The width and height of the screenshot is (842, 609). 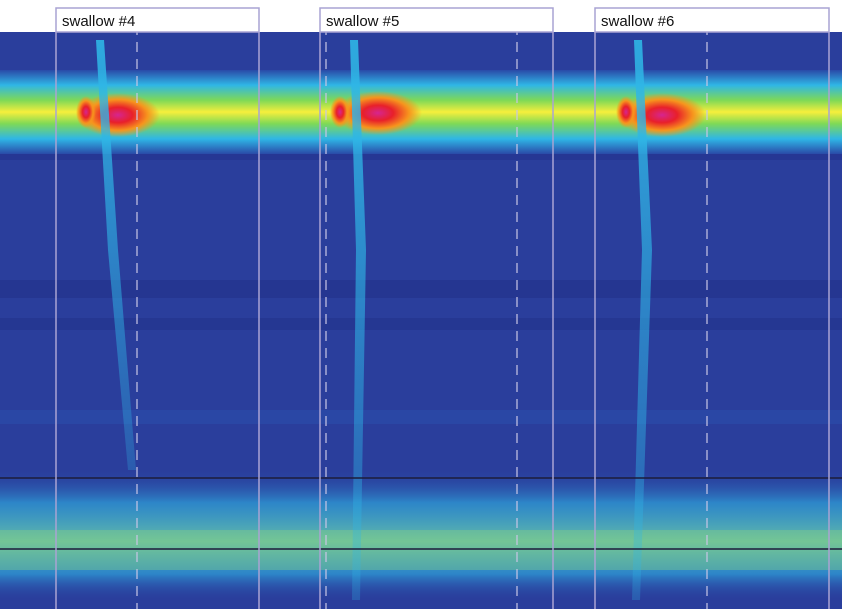 What do you see at coordinates (98, 21) in the screenshot?
I see `swallow-label-4: swallow #4` at bounding box center [98, 21].